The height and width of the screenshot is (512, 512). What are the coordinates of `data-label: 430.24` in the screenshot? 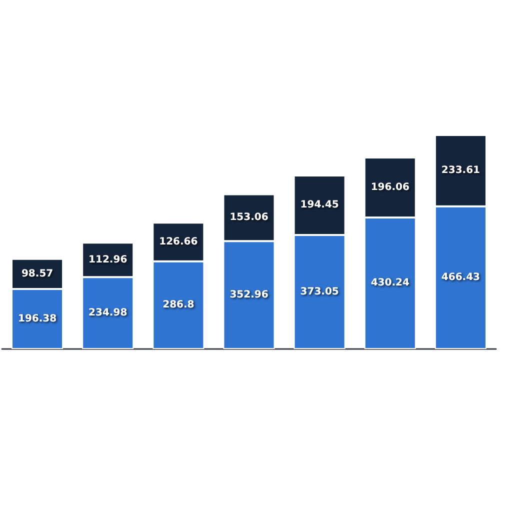 It's located at (390, 283).